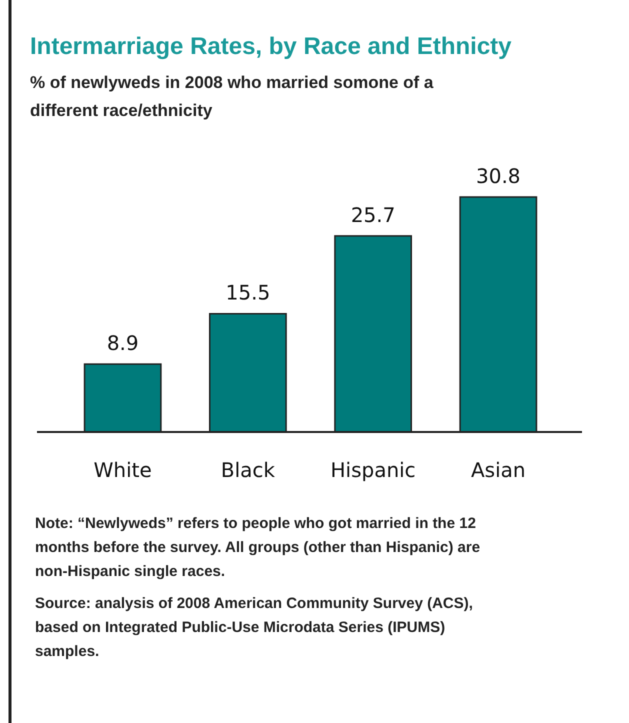  Describe the element at coordinates (498, 470) in the screenshot. I see `x-tick-label: Asian` at that location.